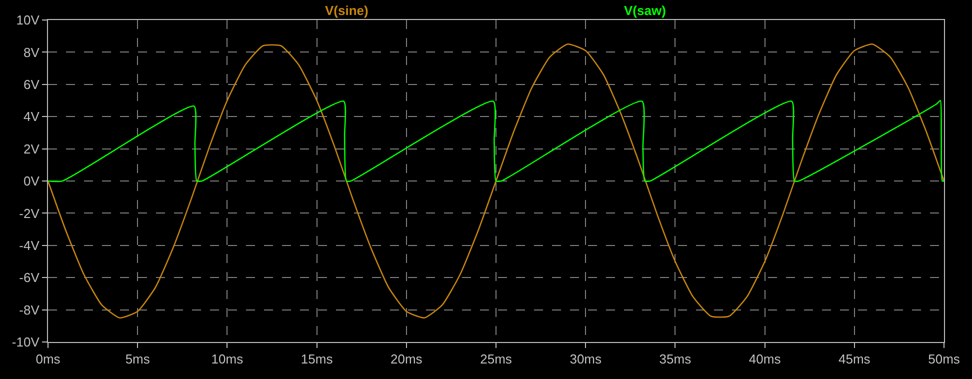 The height and width of the screenshot is (379, 972). Describe the element at coordinates (31, 84) in the screenshot. I see `y-tick-label: 6V` at that location.